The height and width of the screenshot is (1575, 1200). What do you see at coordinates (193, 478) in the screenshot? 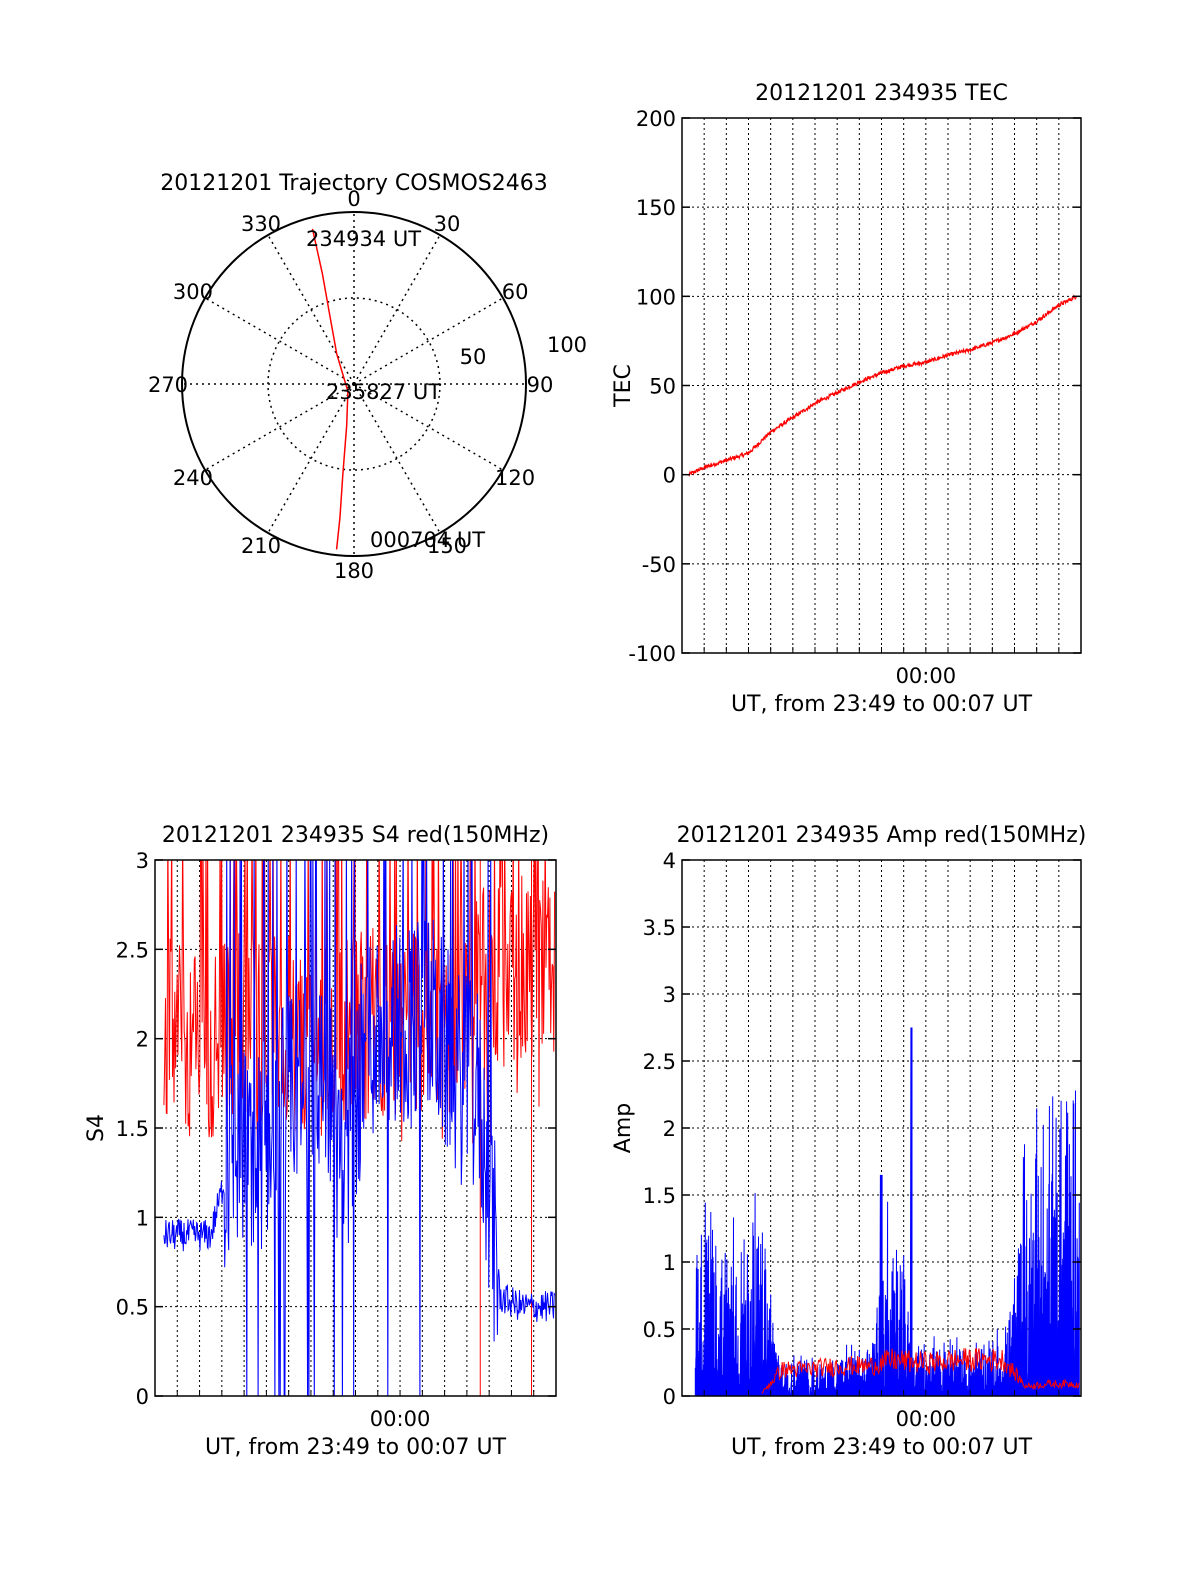
I see `polar-azimuth-label: 240` at bounding box center [193, 478].